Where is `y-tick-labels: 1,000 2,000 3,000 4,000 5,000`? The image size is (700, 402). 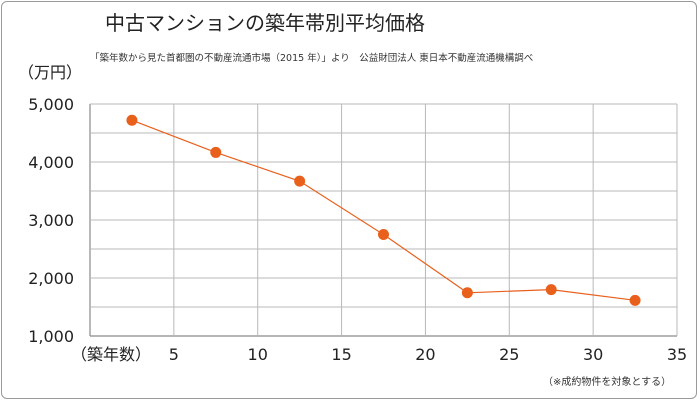
y-tick-labels: 1,000 2,000 3,000 4,000 5,000 is located at coordinates (51, 220).